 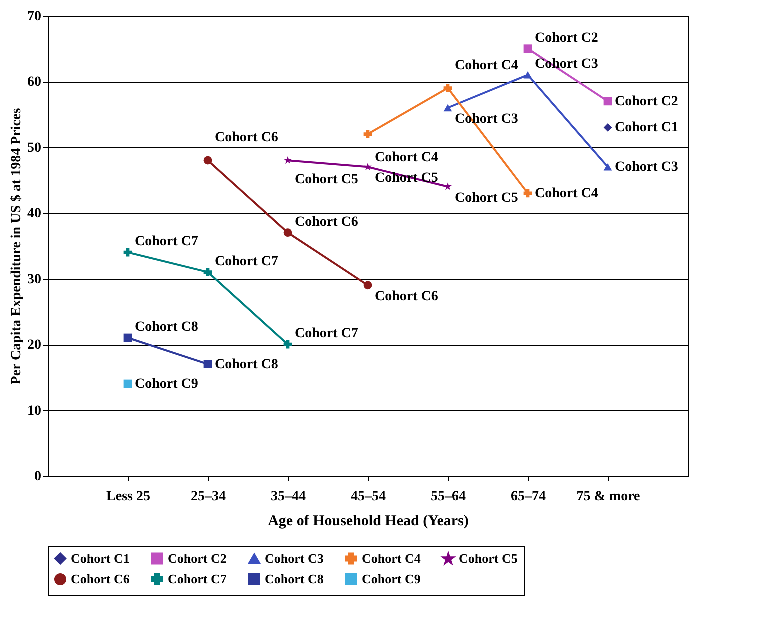 What do you see at coordinates (35, 148) in the screenshot?
I see `y-tick-label: 50` at bounding box center [35, 148].